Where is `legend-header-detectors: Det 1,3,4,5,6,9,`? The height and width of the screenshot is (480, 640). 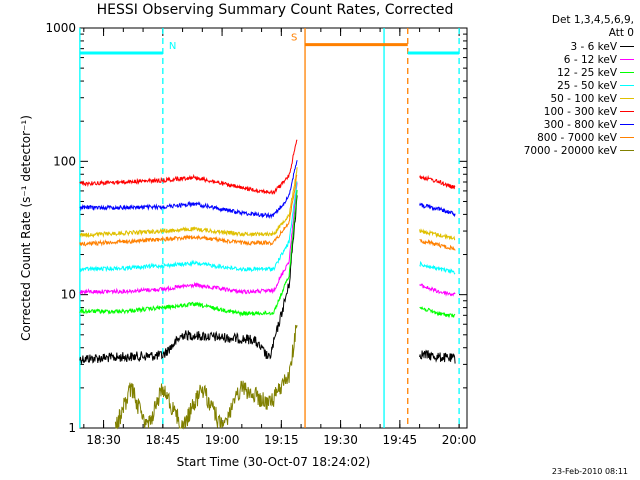 legend-header-detectors: Det 1,3,4,5,6,9, is located at coordinates (592, 20).